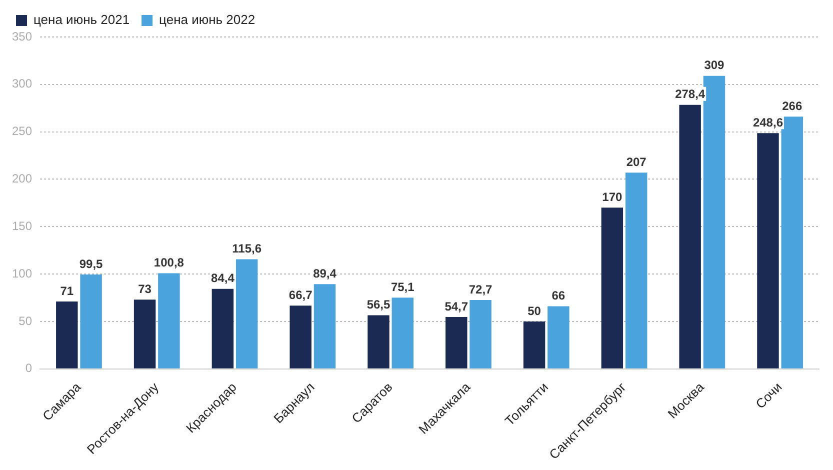  Describe the element at coordinates (207, 20) in the screenshot. I see `legend-label: цена июнь 2022` at that location.